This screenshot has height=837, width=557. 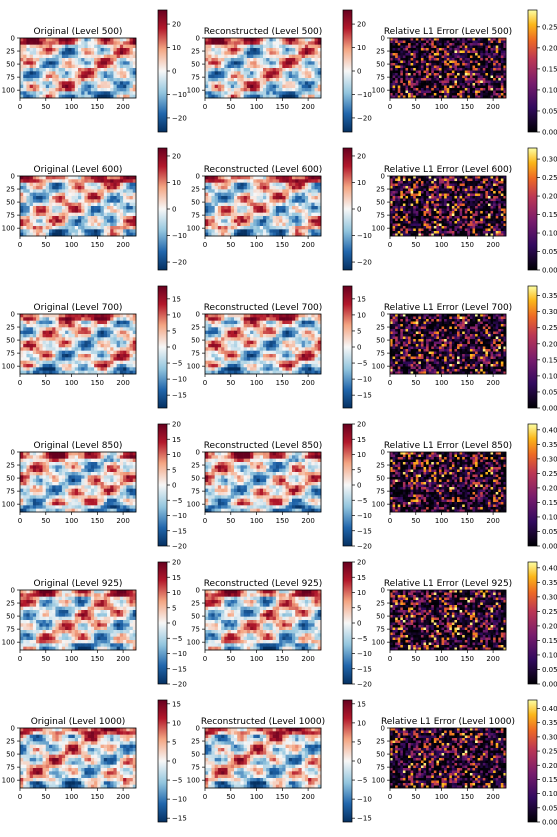 I want to click on x-tick-label: 200, so click(x=307, y=245).